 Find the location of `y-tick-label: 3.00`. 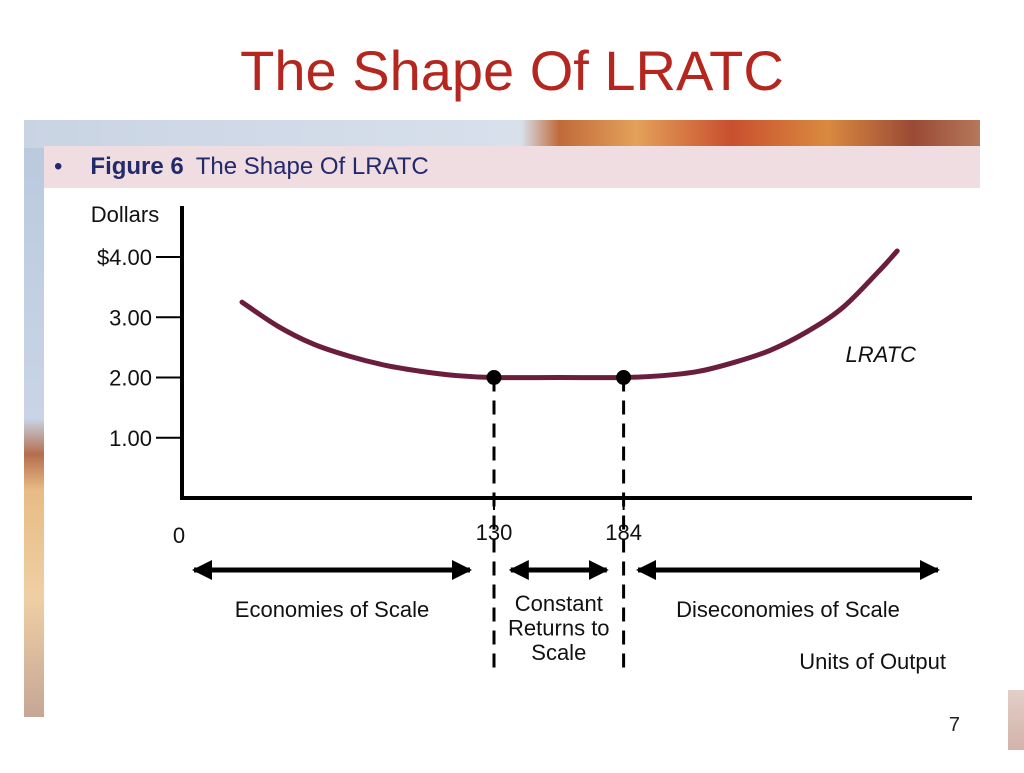

y-tick-label: 3.00 is located at coordinates (130, 317).